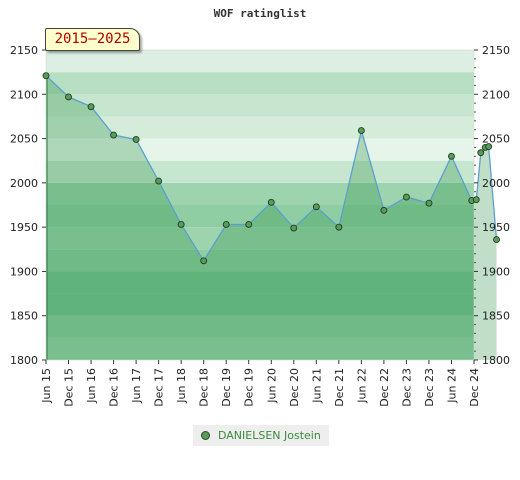  I want to click on y-tick-label-right: 2150, so click(496, 50).